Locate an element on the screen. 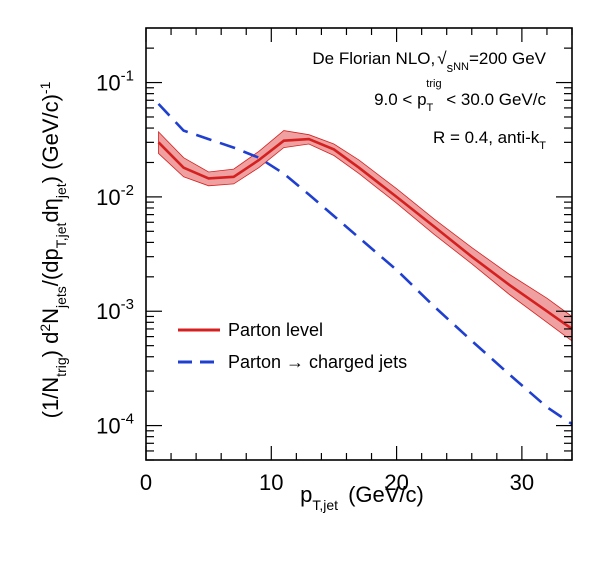 This screenshot has width=600, height=580. y-tick-label: 10⁻¹ is located at coordinates (115, 82).